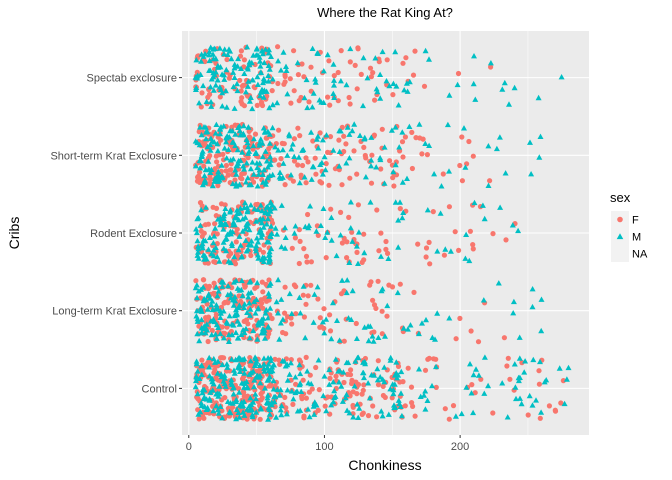 This screenshot has height=480, width=672. I want to click on y-axis-title: Cribs, so click(14, 233).